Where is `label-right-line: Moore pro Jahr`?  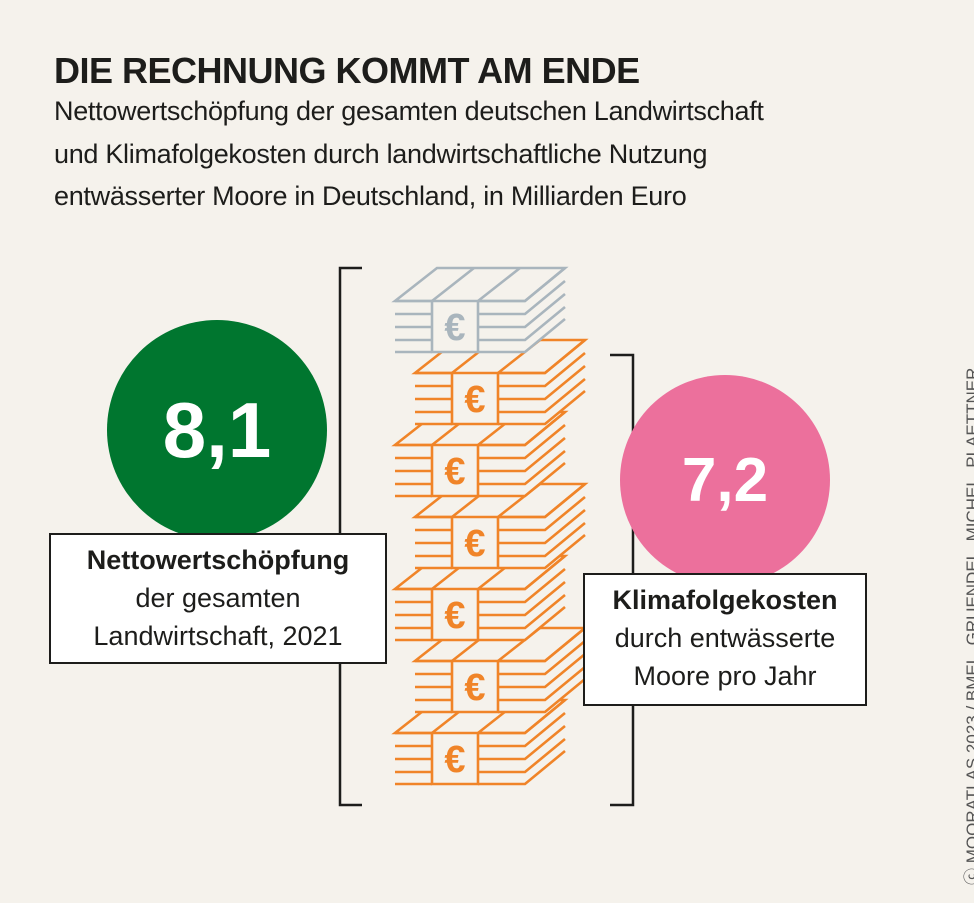 label-right-line: Moore pro Jahr is located at coordinates (725, 676).